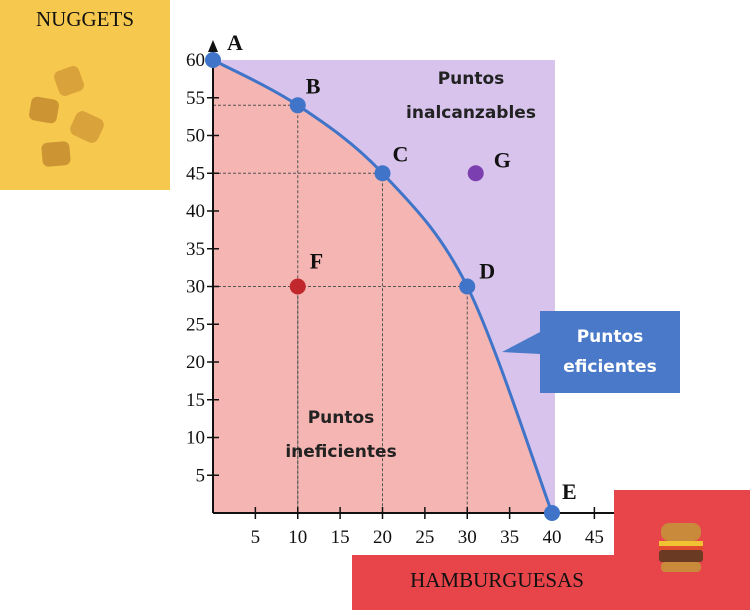 This screenshot has height=610, width=750. Describe the element at coordinates (195, 400) in the screenshot. I see `y-tick-label-15: 15` at that location.